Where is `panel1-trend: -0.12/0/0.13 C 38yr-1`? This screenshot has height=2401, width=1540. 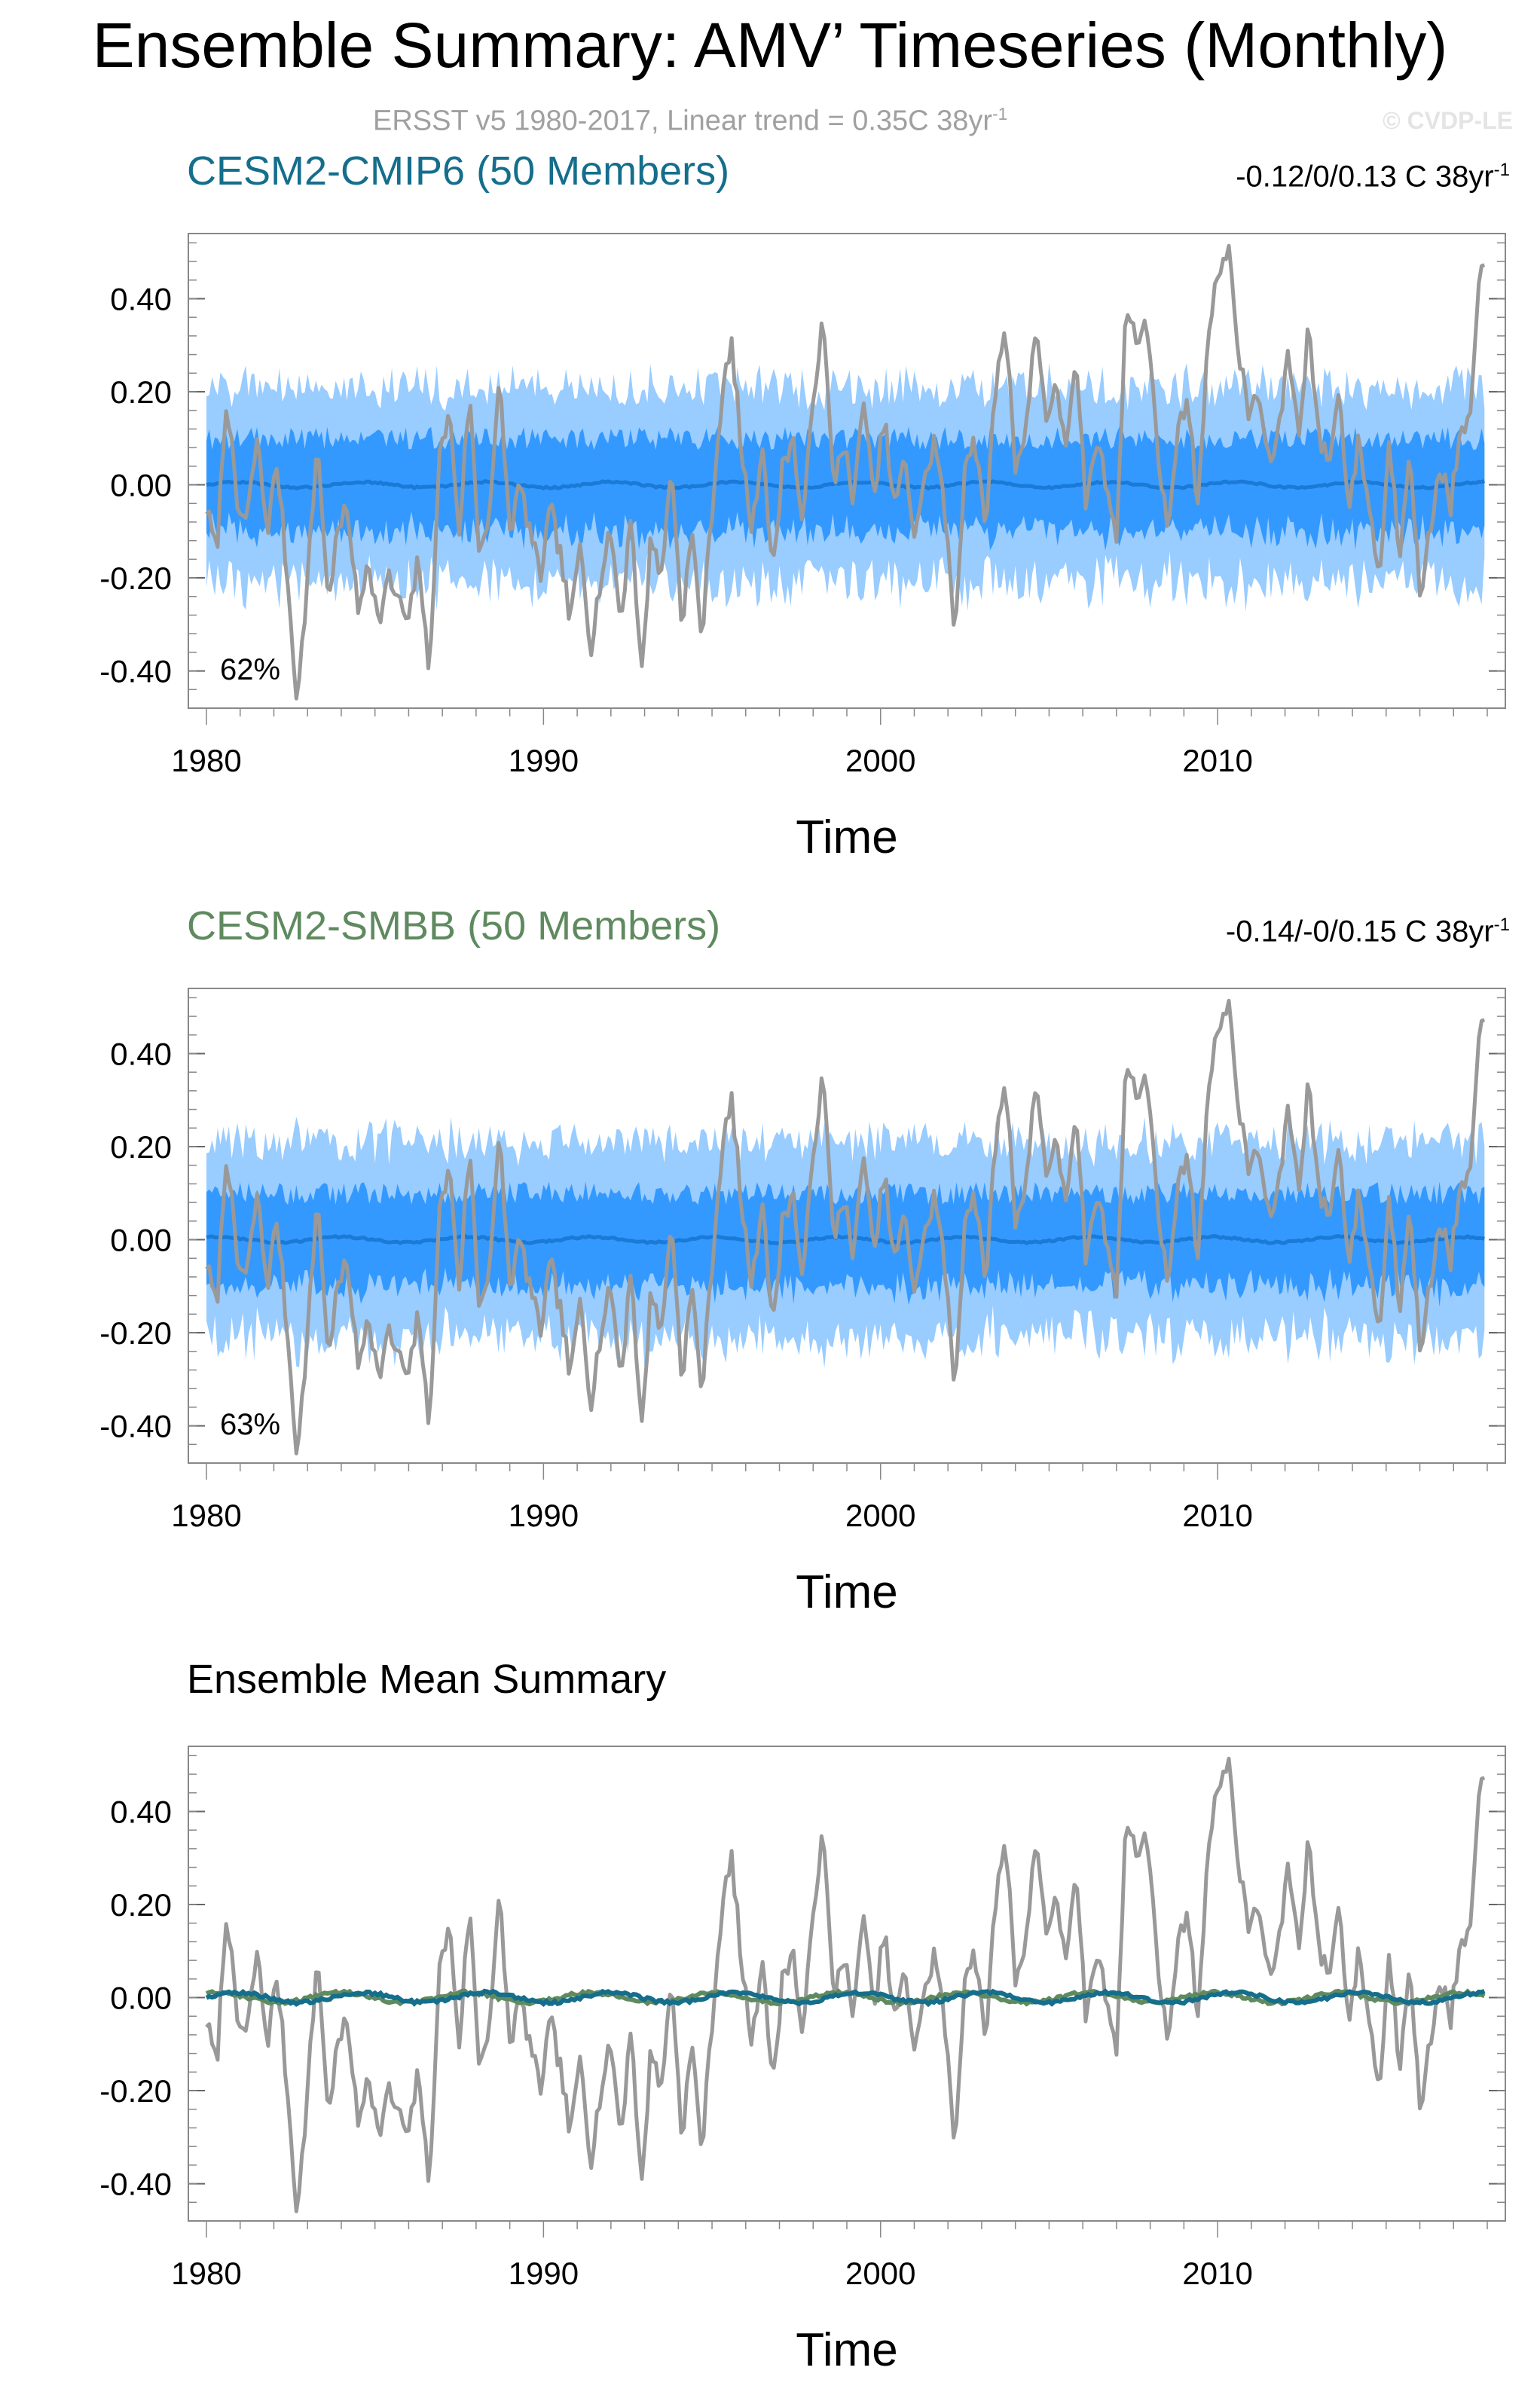
panel1-trend: -0.12/0/0.13 C 38yr-1 is located at coordinates (1373, 177).